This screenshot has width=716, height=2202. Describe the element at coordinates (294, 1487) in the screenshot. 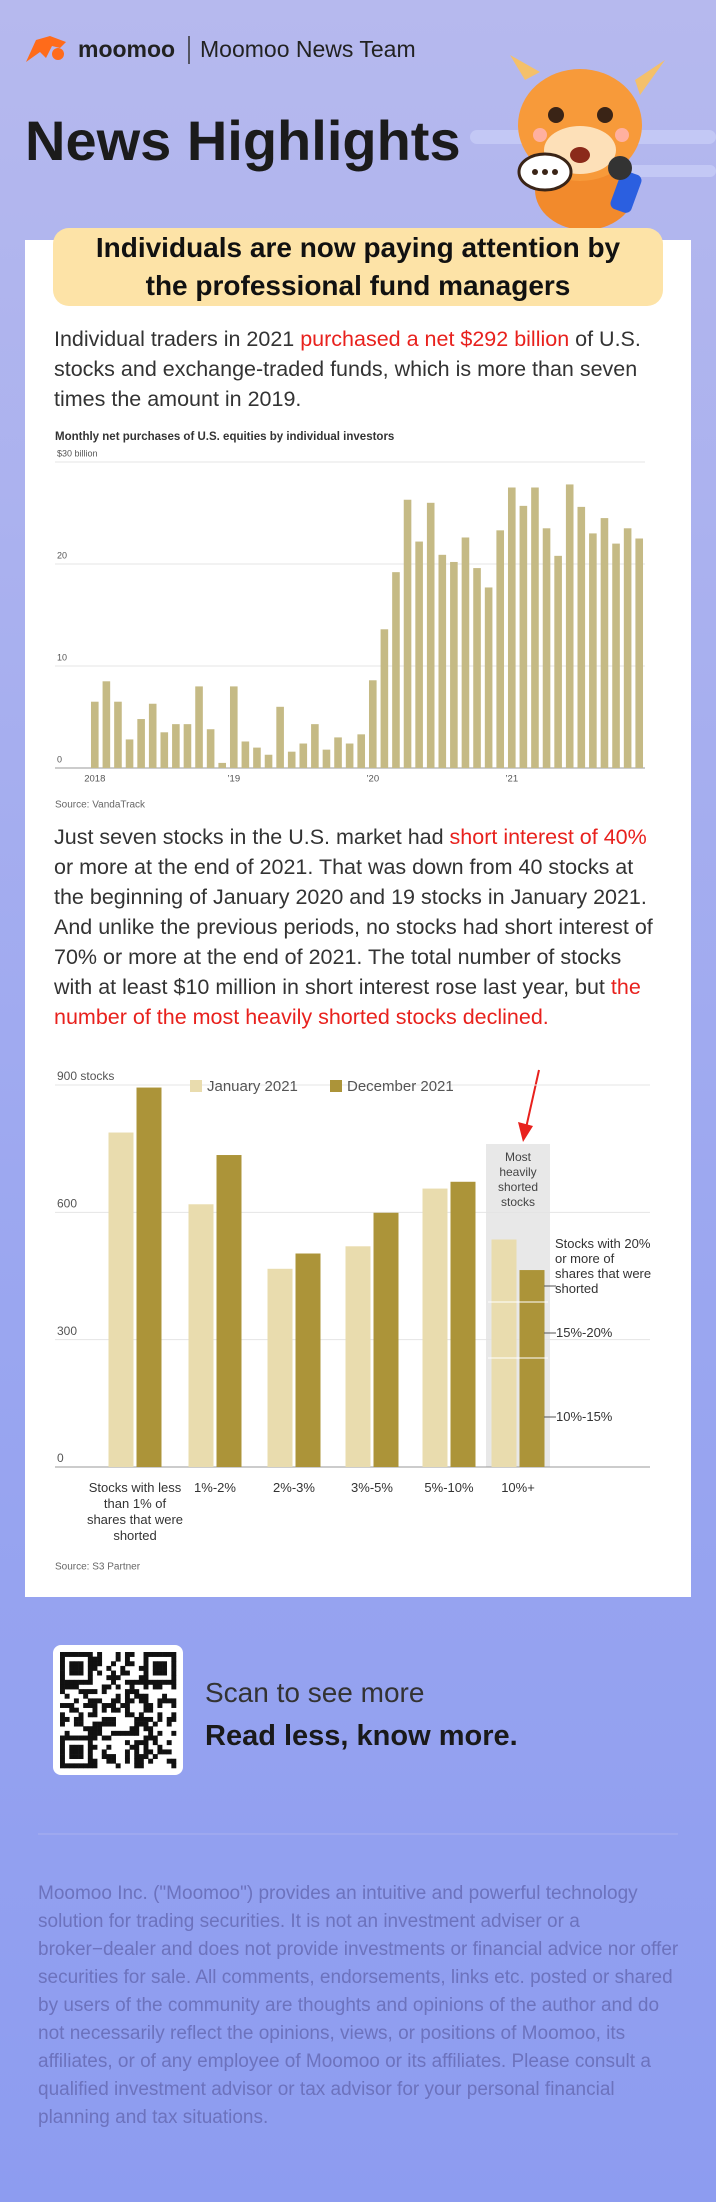

I see `x-tick-label: 2%-3%` at that location.